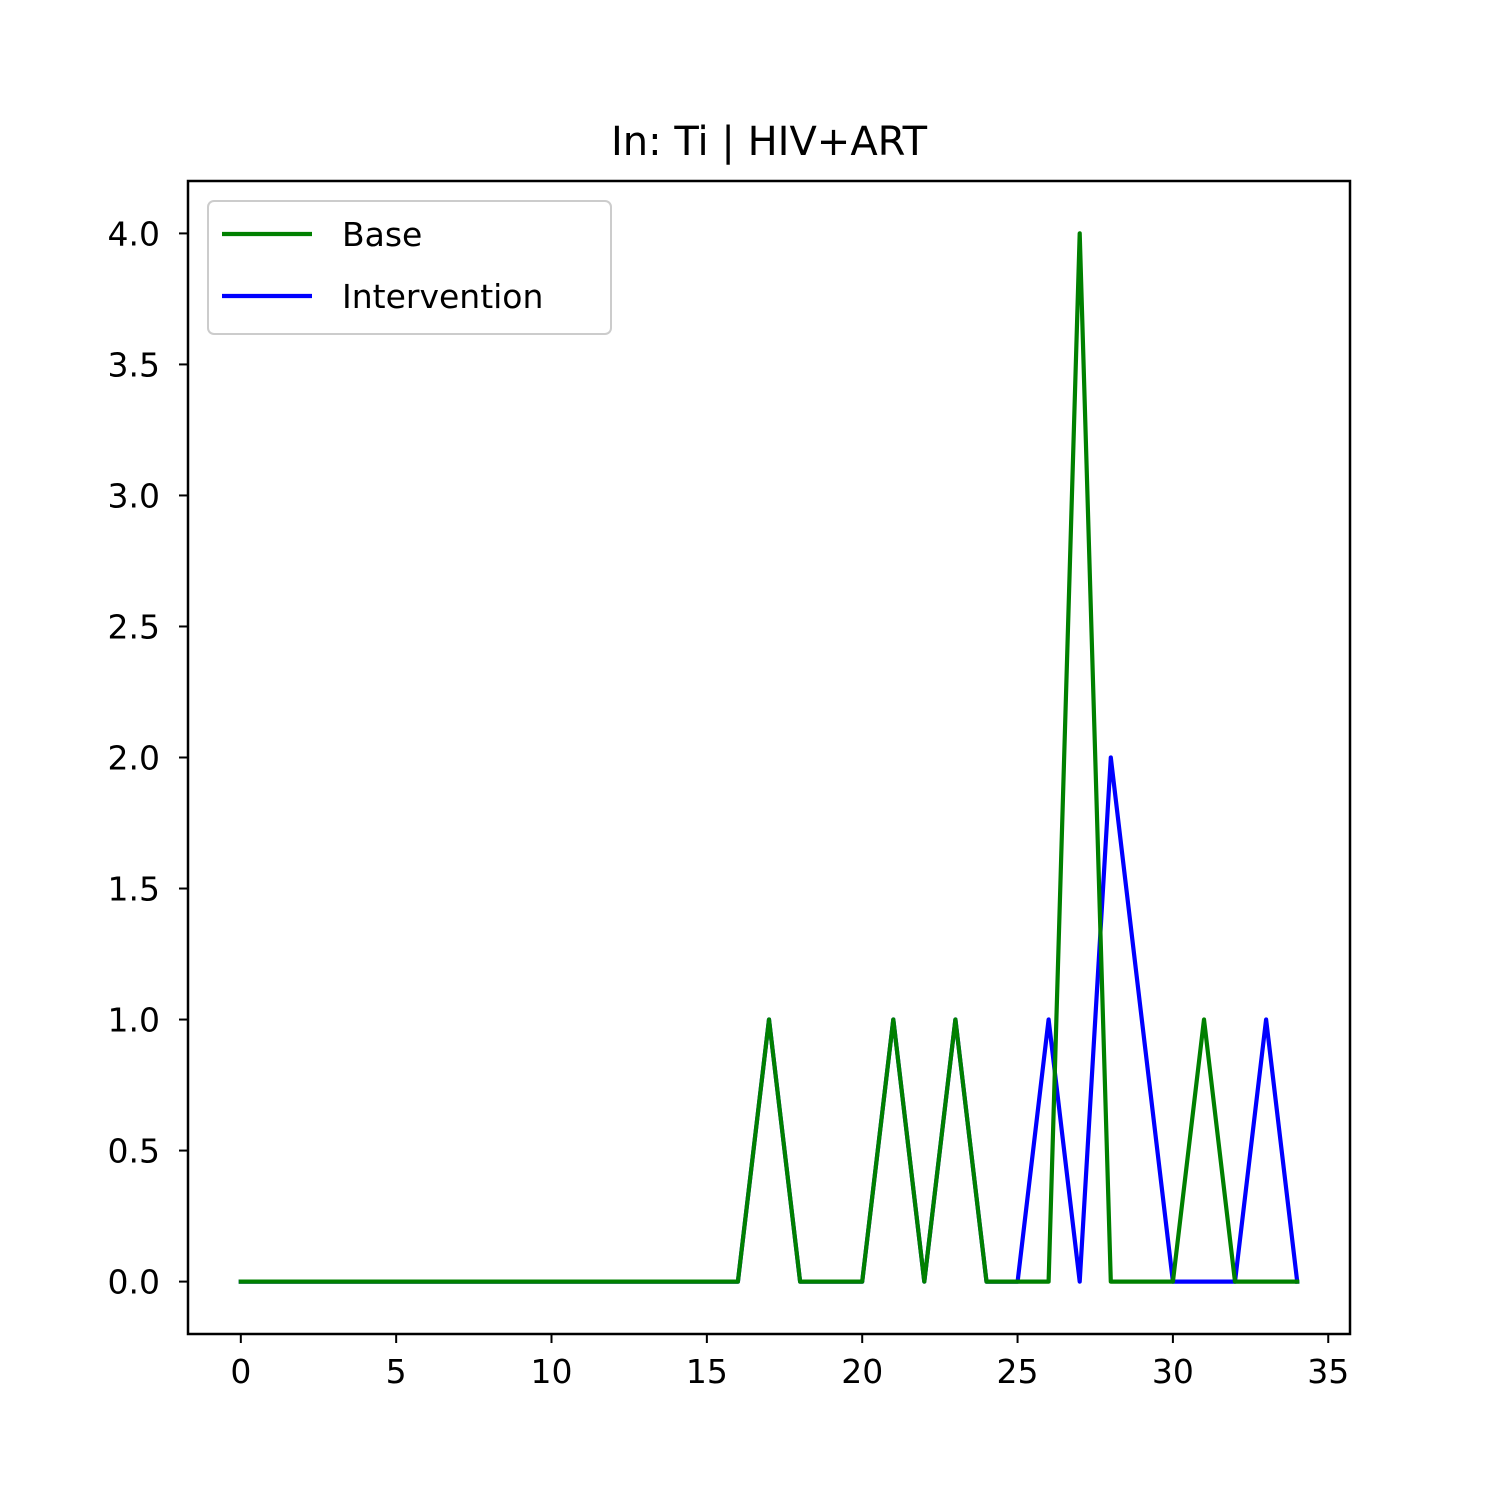  Describe the element at coordinates (396, 1371) in the screenshot. I see `x-tick-label: 5` at that location.